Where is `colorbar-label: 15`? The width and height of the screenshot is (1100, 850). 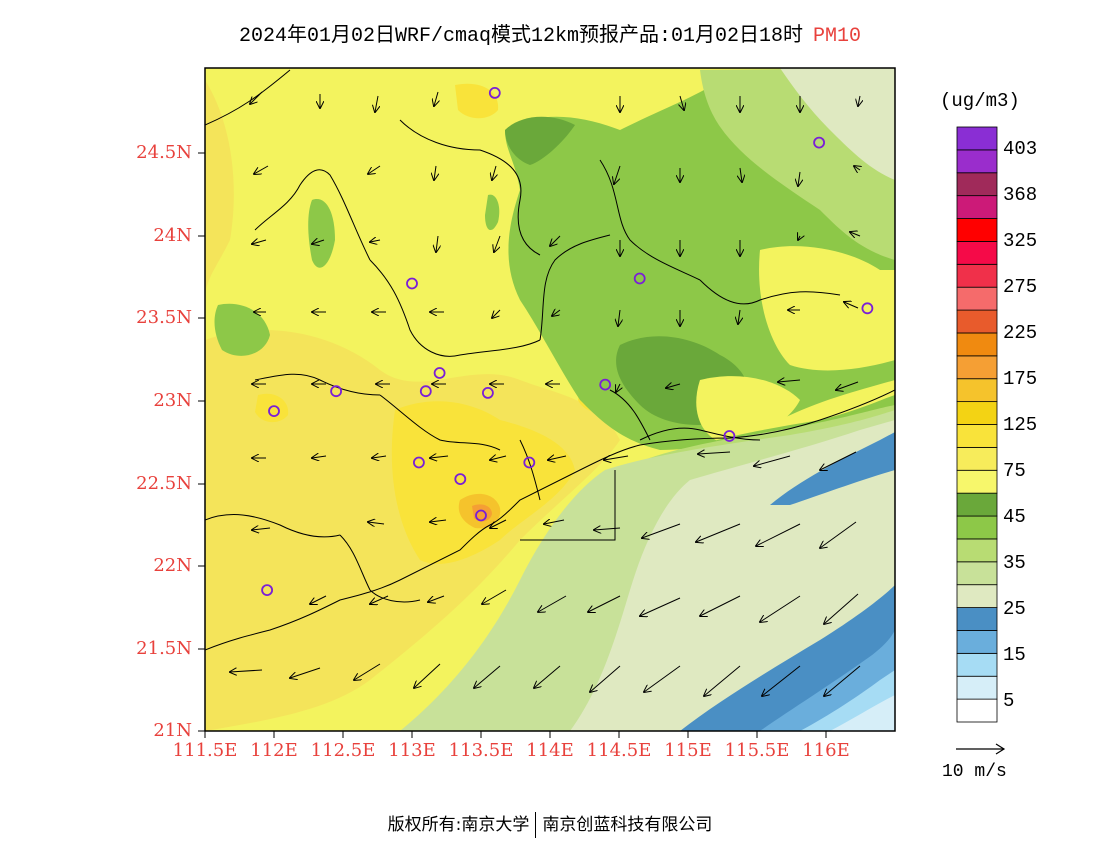
colorbar-label: 15 is located at coordinates (1014, 655).